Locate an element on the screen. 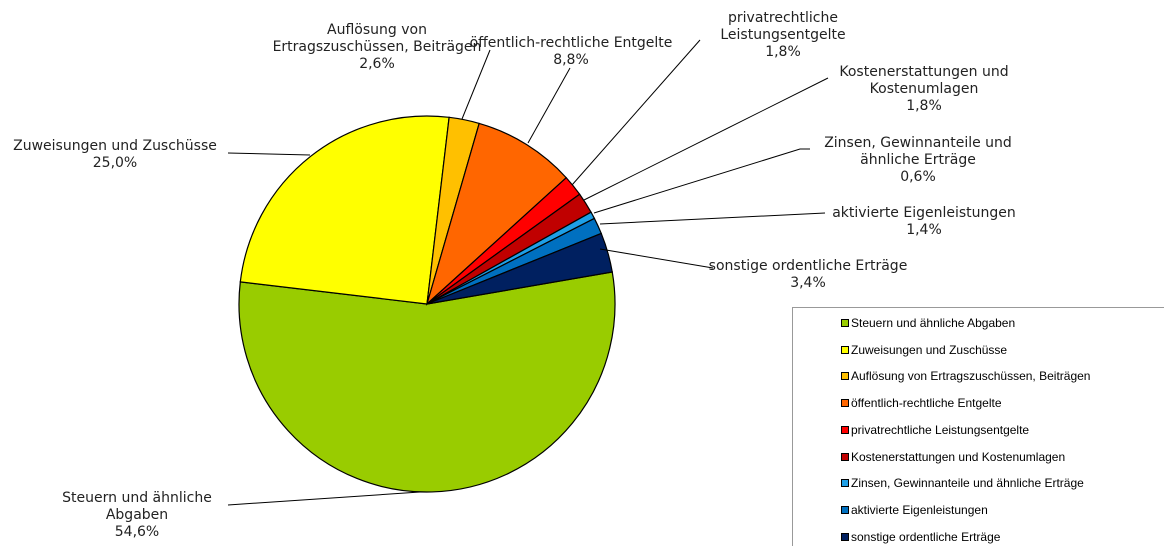  slice-name: aktivierte Eigenleistungen is located at coordinates (924, 213).